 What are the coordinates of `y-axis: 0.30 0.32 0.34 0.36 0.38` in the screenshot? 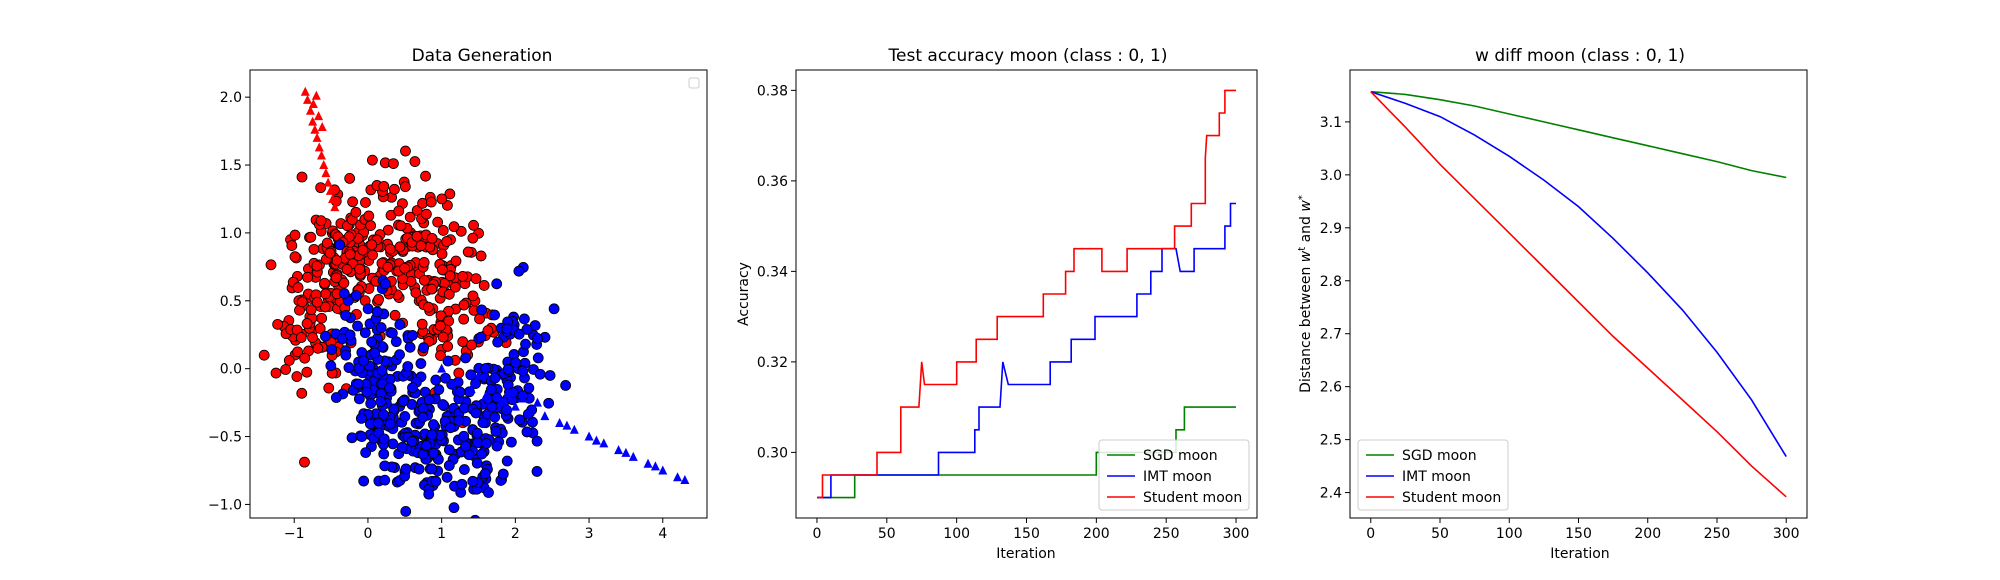 It's located at (776, 272).